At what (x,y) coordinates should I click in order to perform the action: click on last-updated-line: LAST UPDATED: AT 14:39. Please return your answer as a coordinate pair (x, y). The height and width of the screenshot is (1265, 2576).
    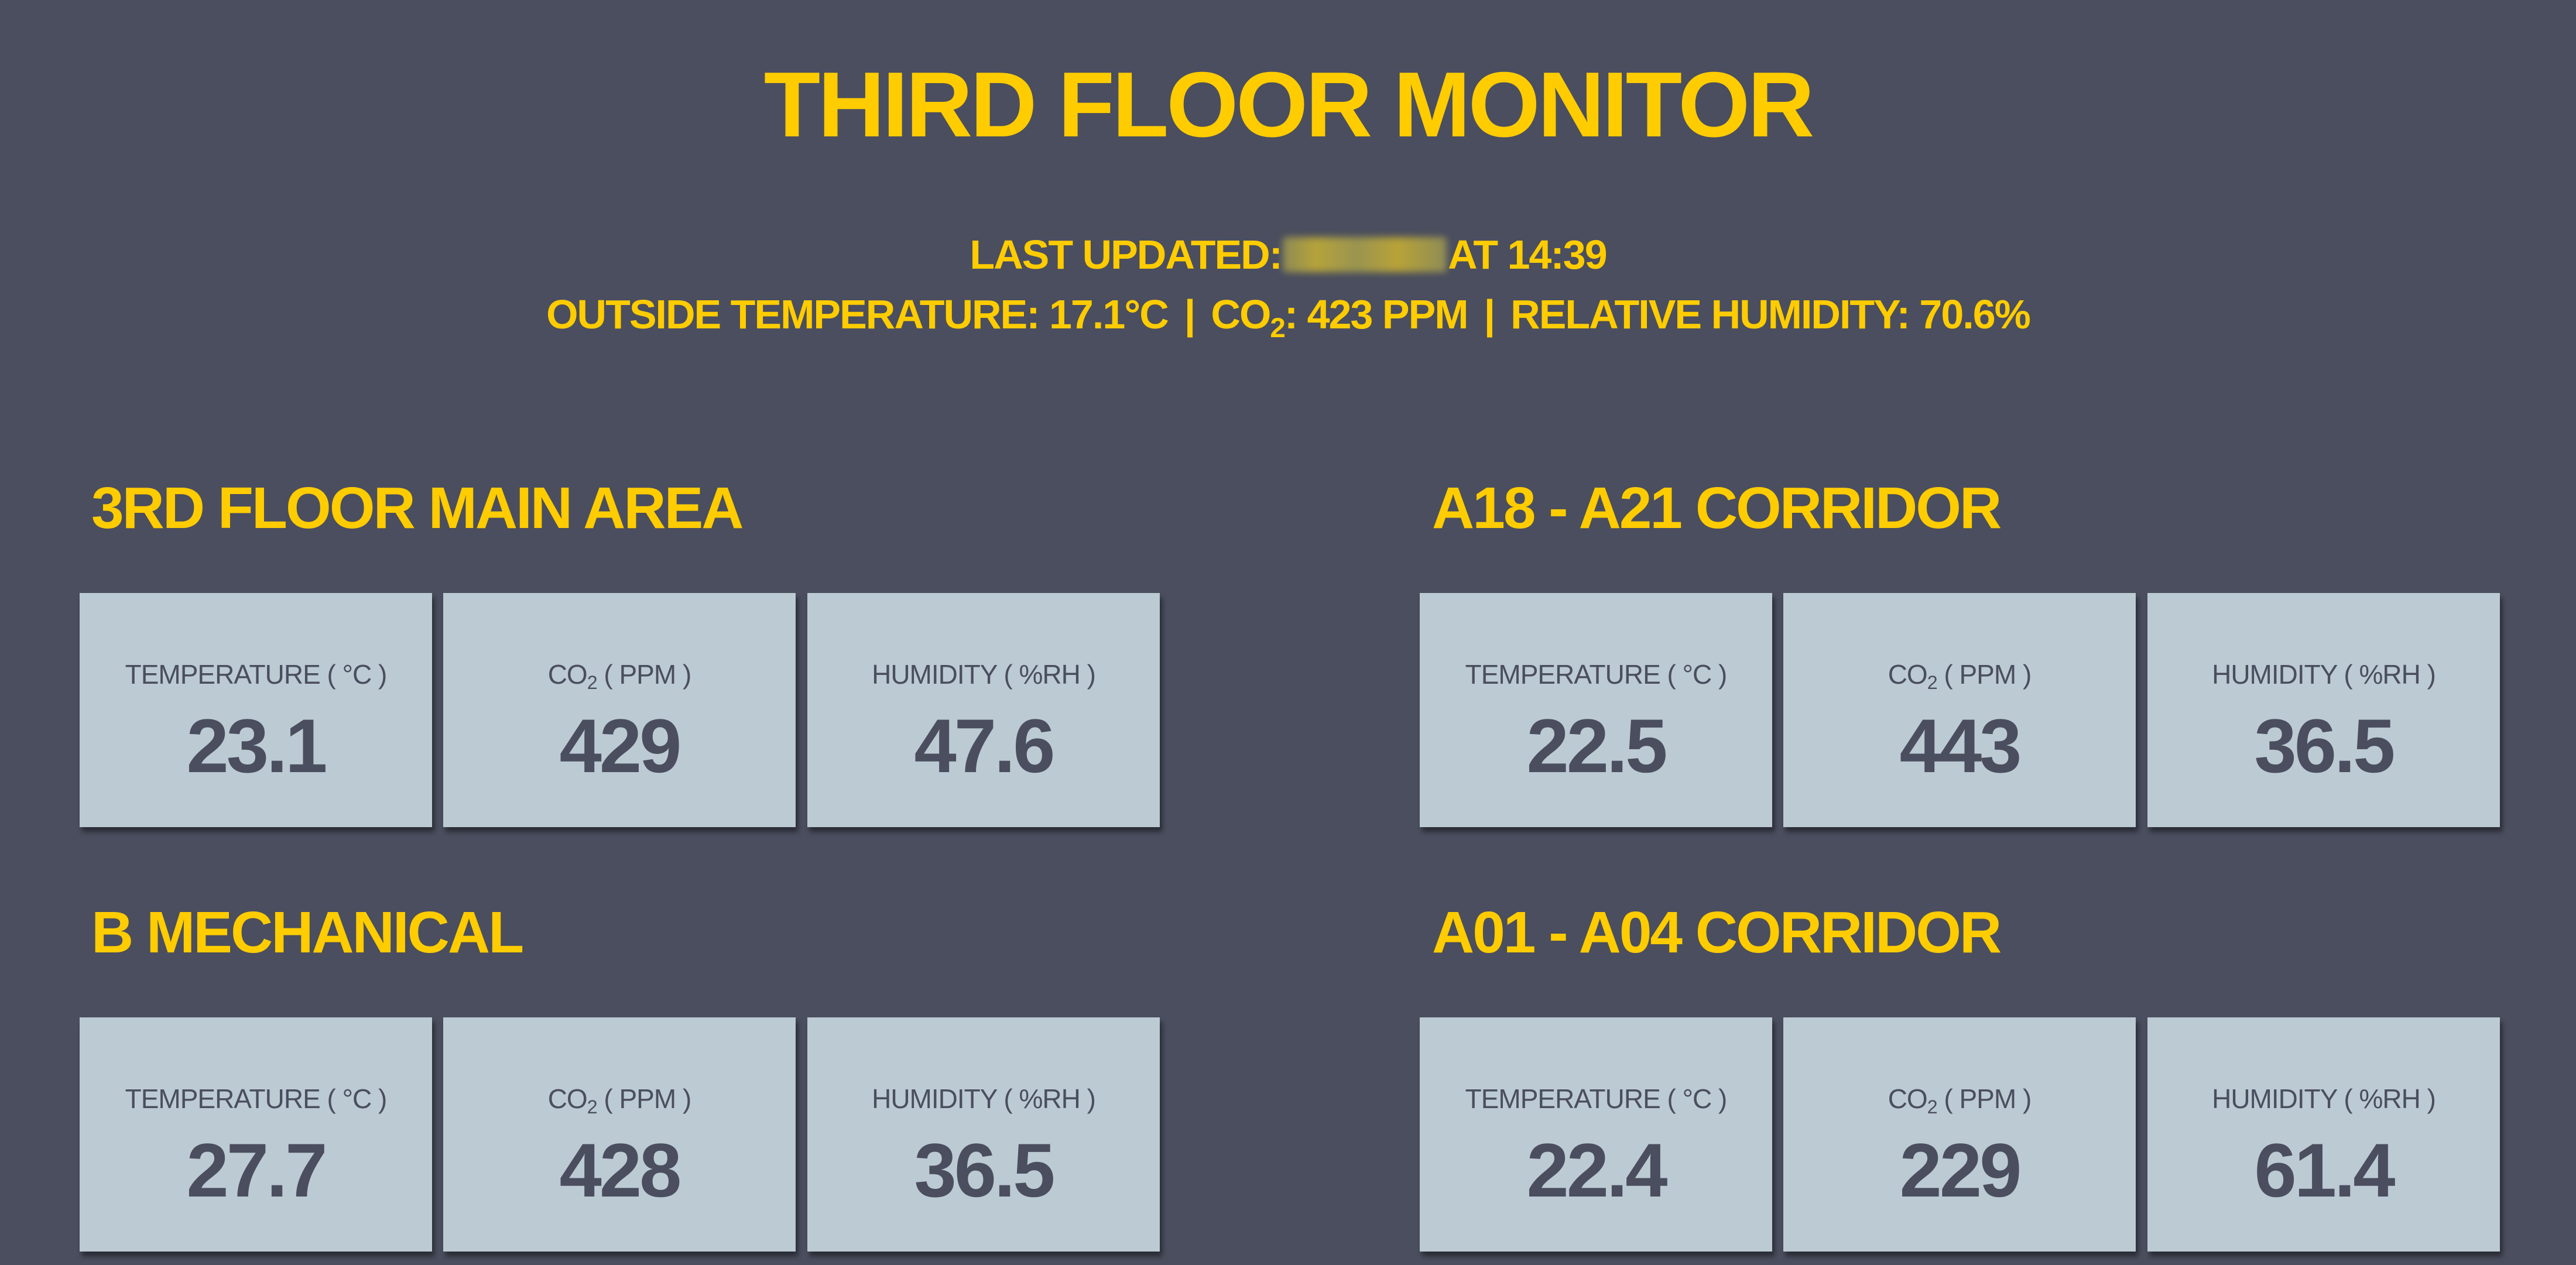
    Looking at the image, I should click on (1288, 254).